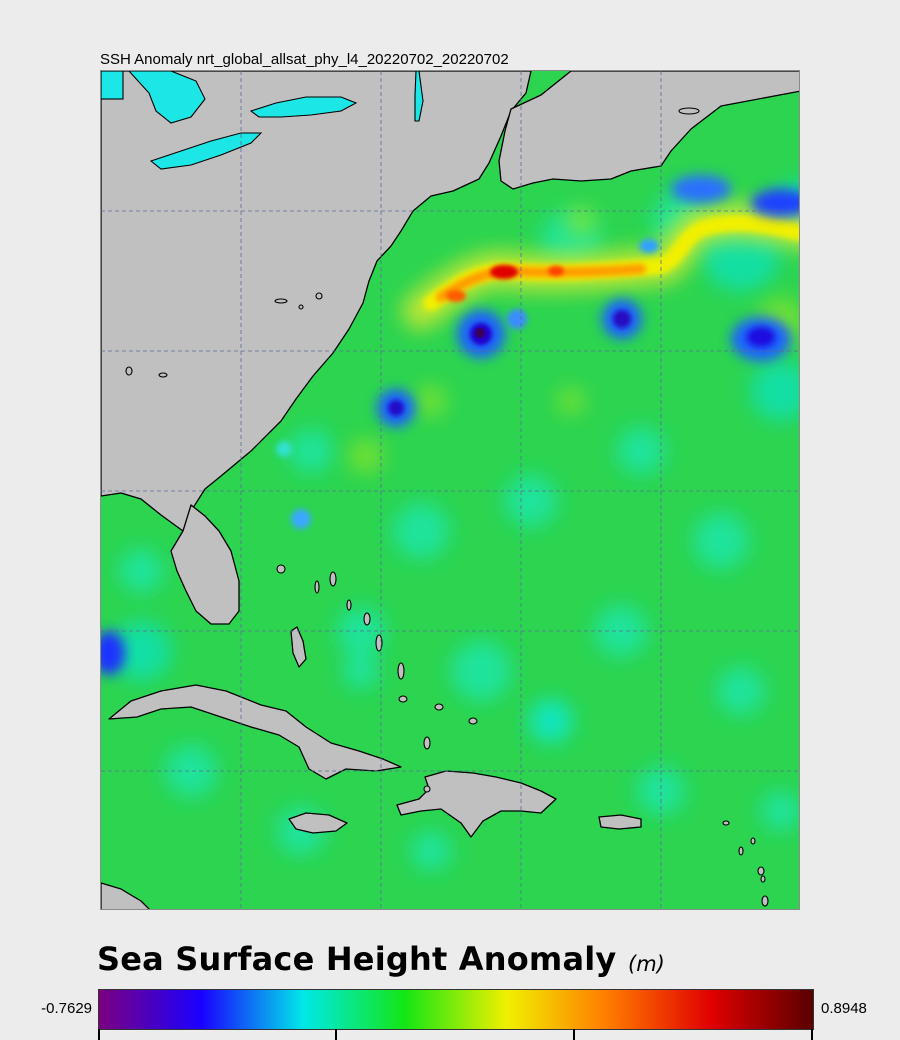 This screenshot has height=1040, width=900. I want to click on cold-eddy-east, so click(622, 319).